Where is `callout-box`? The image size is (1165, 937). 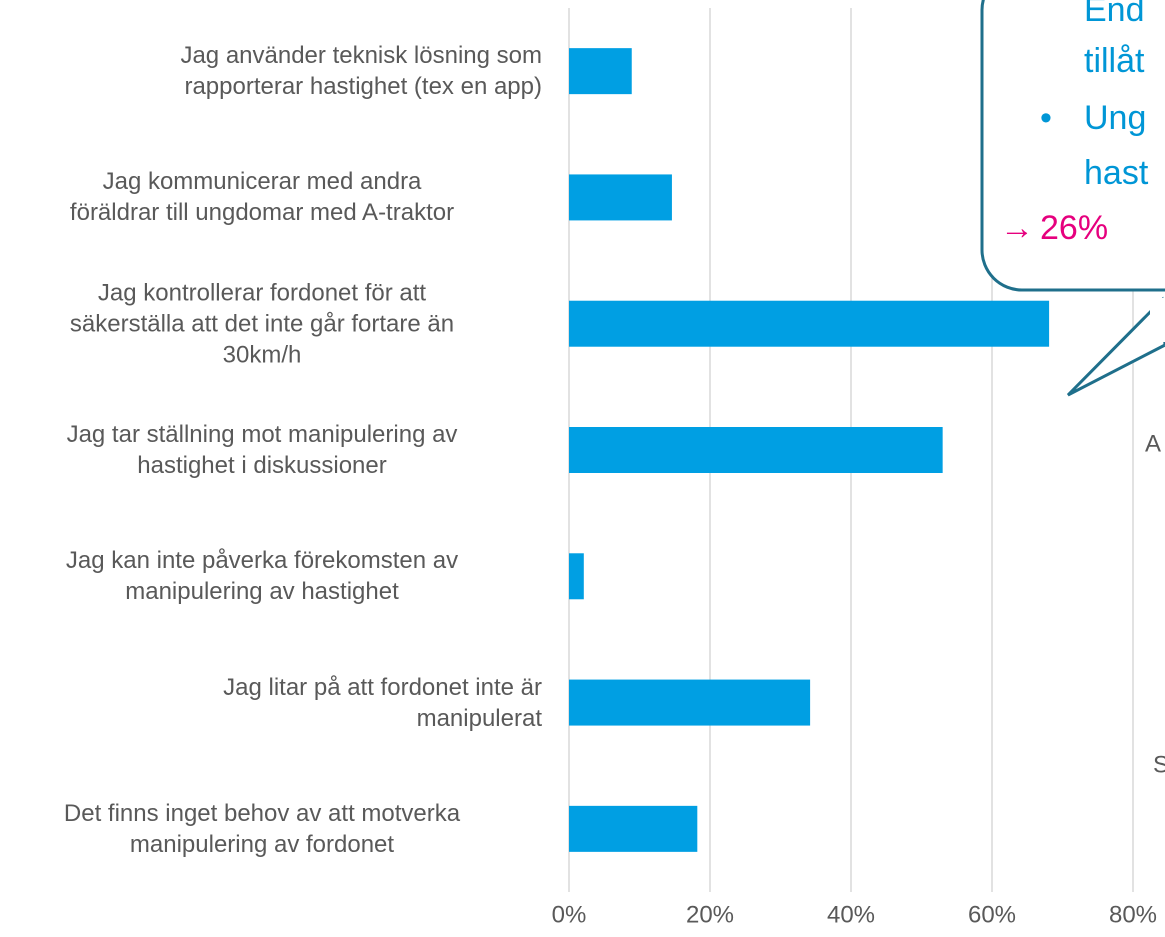 callout-box is located at coordinates (1072, 146).